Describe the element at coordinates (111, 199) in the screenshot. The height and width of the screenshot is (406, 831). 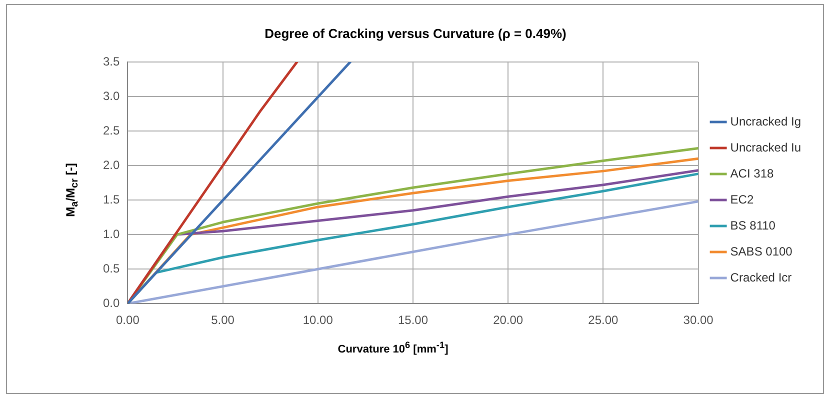
I see `y-tick-label: 1.5` at that location.